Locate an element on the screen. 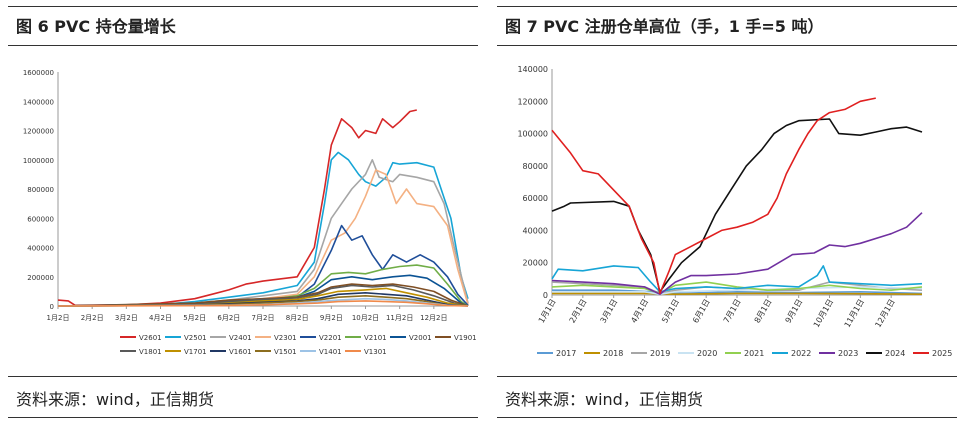 This screenshot has width=963, height=427. x-tick-label: 1月1日 is located at coordinates (547, 311).